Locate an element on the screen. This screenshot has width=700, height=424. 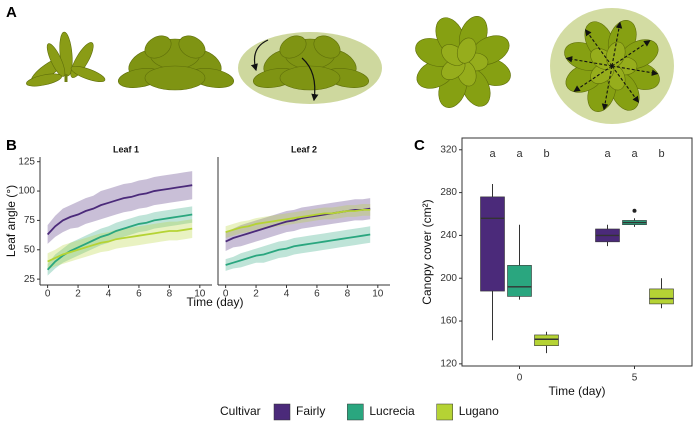
panel-label: B is located at coordinates (11, 145).